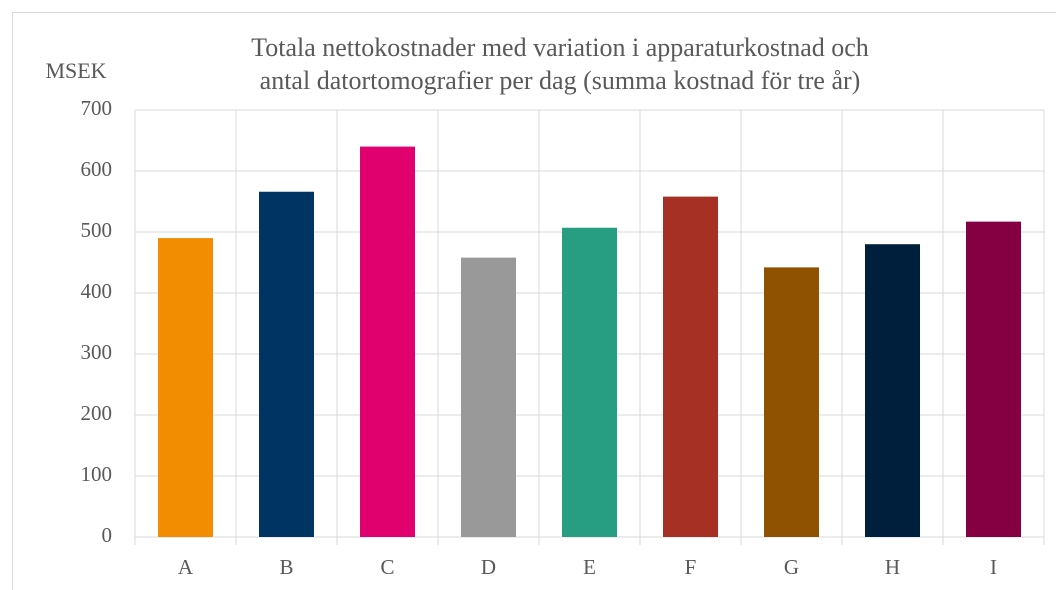  I want to click on y-tick-label: 700, so click(97, 108).